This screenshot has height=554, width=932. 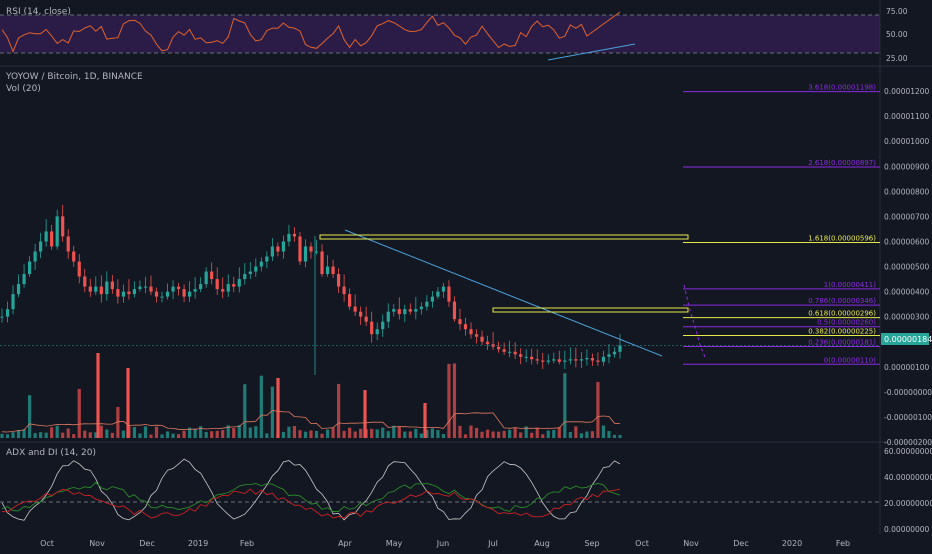 I want to click on price-tick-label: -0.00000100, so click(x=908, y=417).